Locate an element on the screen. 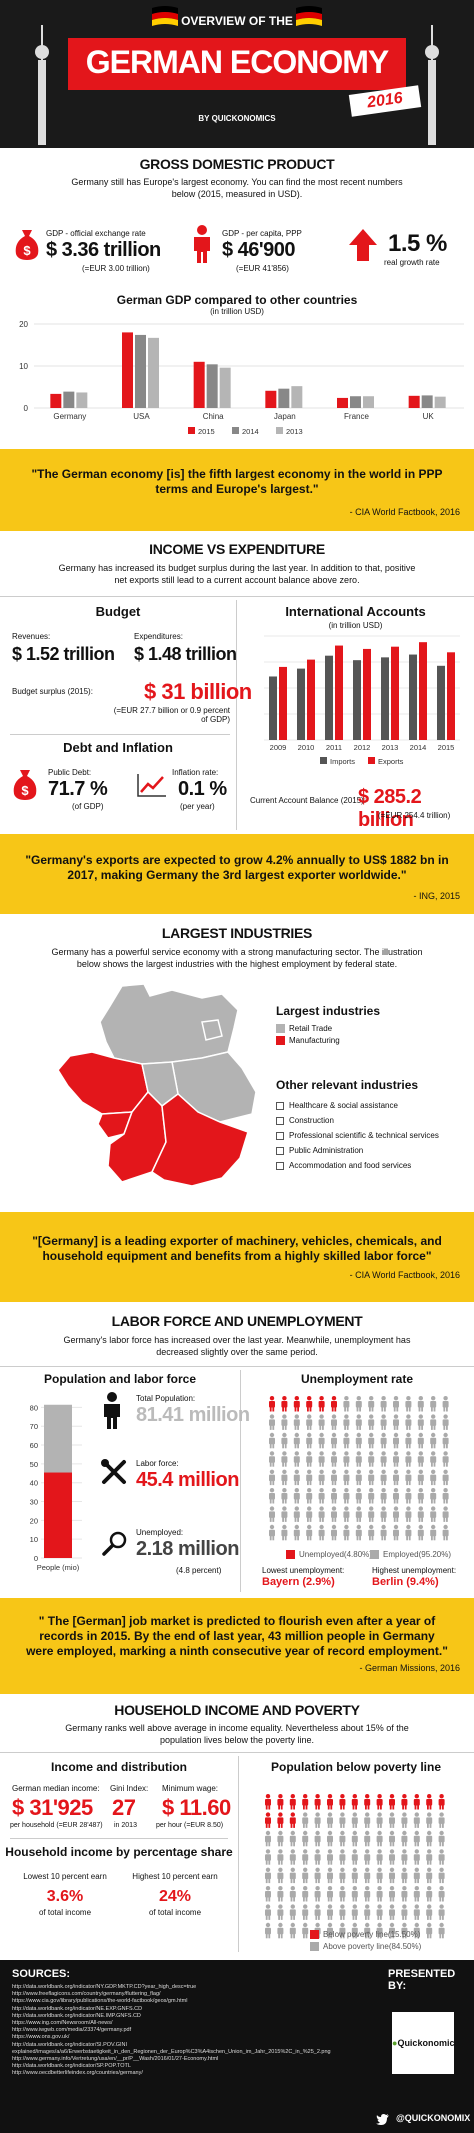  bar-2013 is located at coordinates (297, 397).